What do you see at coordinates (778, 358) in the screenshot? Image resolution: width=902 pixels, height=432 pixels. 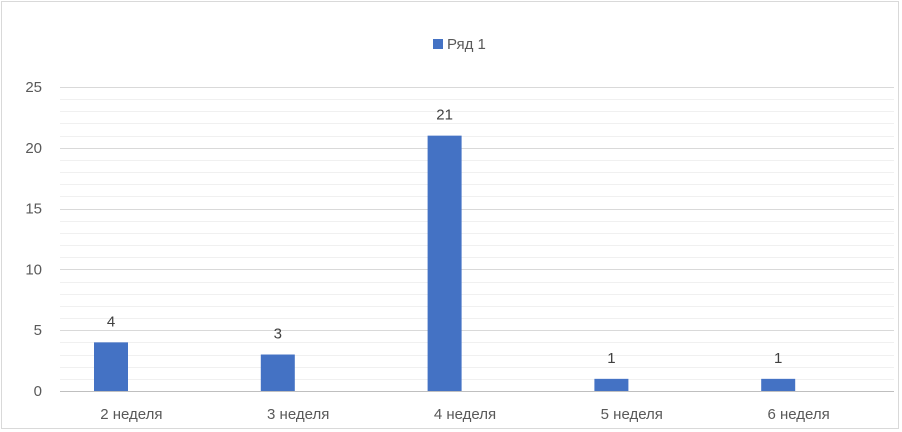 I see `data-label-5: 1` at bounding box center [778, 358].